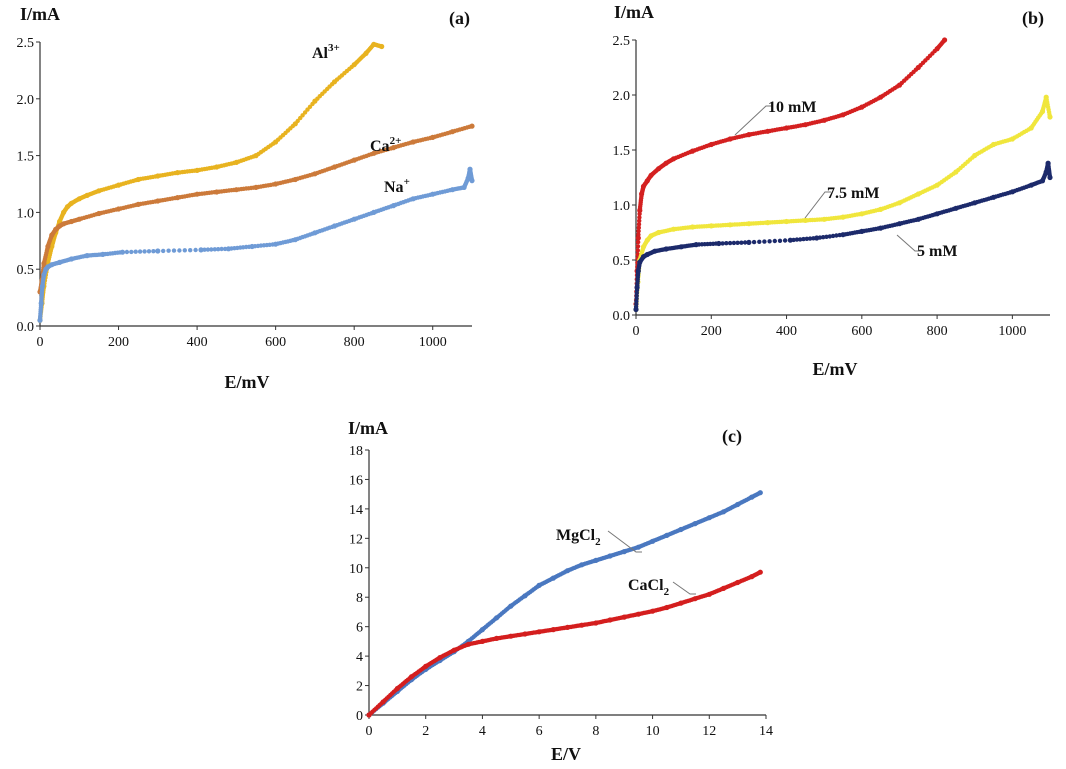 Image resolution: width=1066 pixels, height=769 pixels. I want to click on x-tick-label: 4, so click(482, 731).